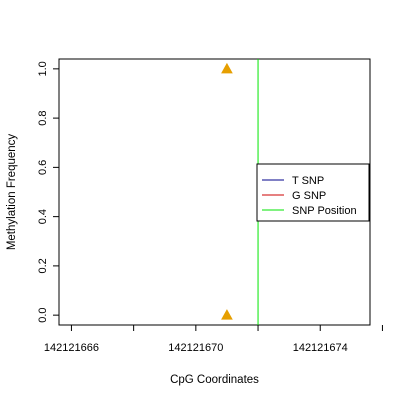 This screenshot has height=400, width=400. I want to click on y-tick-label-1: 0.2, so click(43, 265).